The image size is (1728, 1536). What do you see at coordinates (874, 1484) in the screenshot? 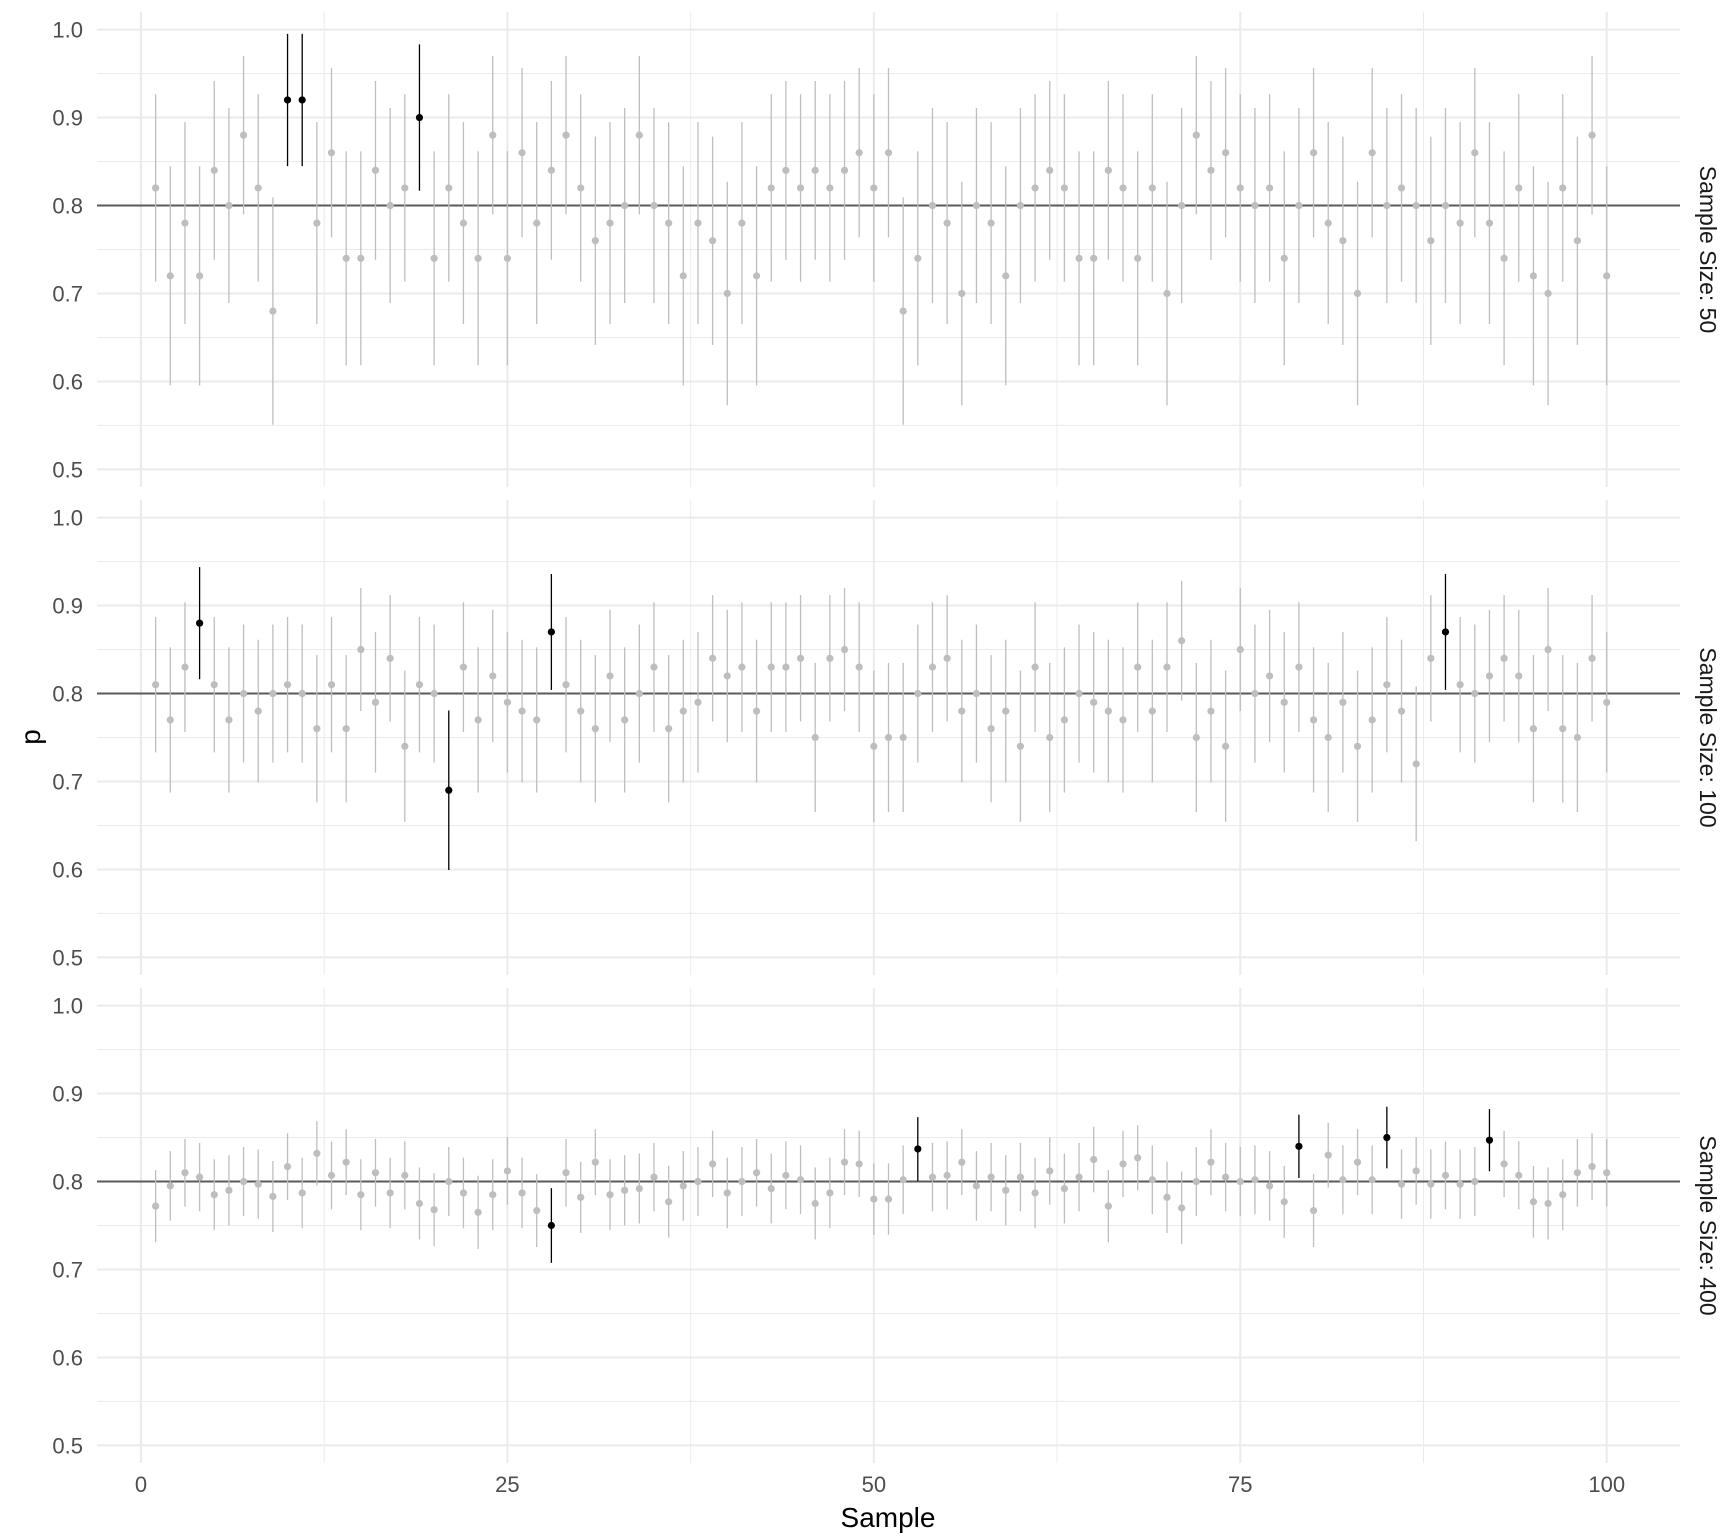
I see `x-tick-label: 50` at bounding box center [874, 1484].